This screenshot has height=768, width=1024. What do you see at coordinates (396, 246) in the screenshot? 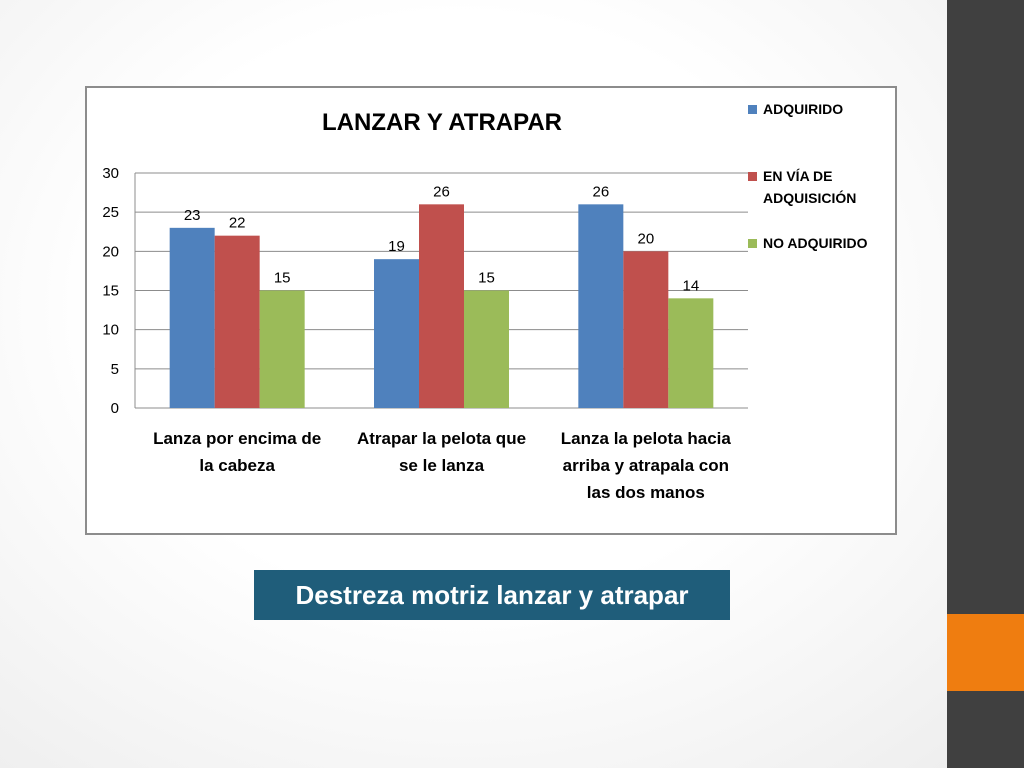
I see `data-label: 19` at bounding box center [396, 246].